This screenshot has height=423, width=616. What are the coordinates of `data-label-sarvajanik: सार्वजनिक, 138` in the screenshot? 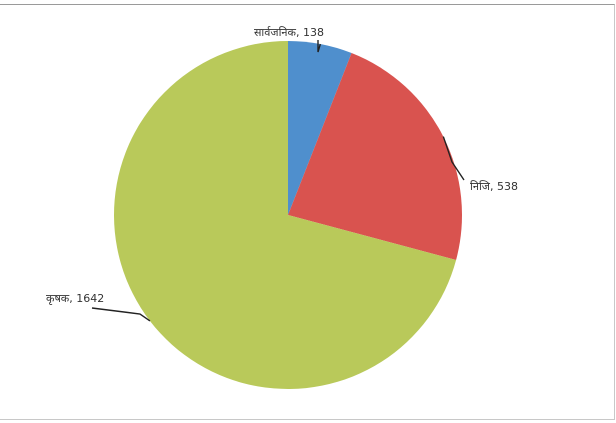 It's located at (289, 32).